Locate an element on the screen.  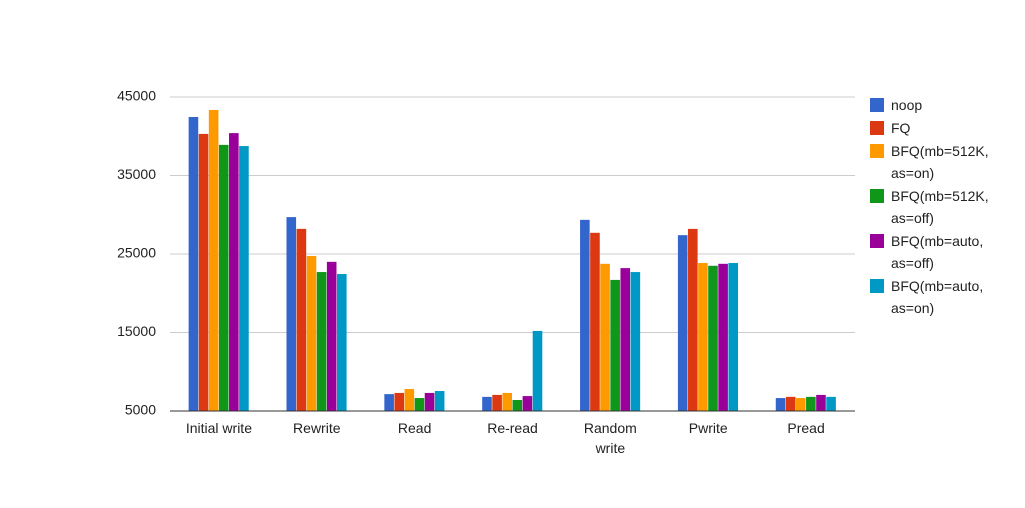
legend-label: noop is located at coordinates (907, 105).